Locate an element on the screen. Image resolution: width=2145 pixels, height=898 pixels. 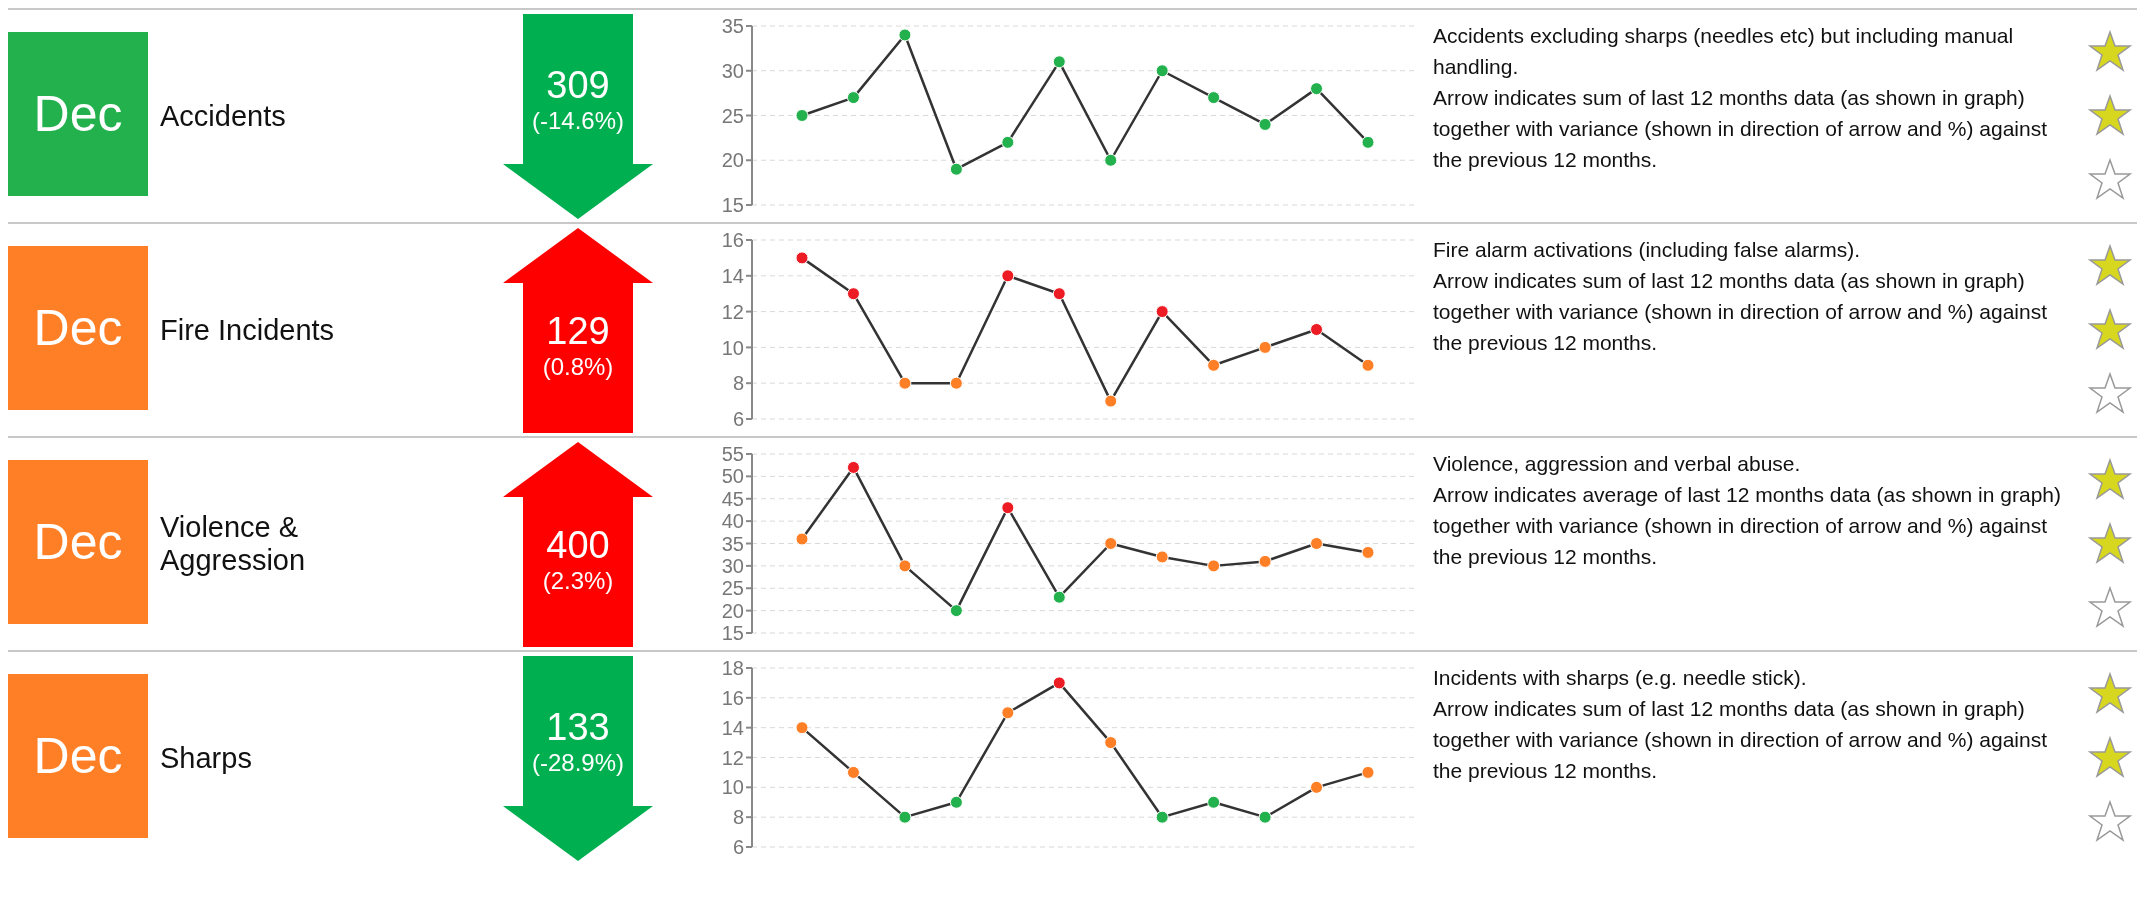
text: Accidents is located at coordinates (223, 116).